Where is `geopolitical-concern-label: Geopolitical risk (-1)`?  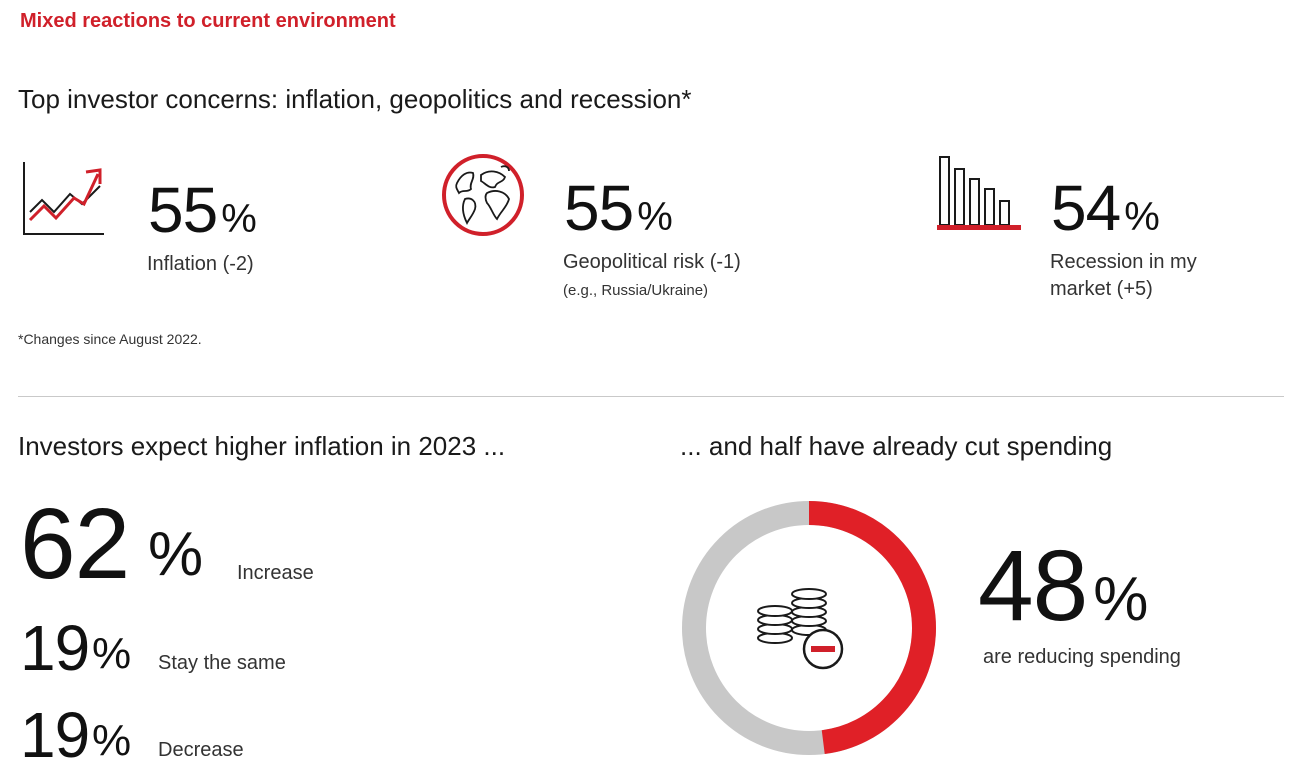
geopolitical-concern-label: Geopolitical risk (-1) is located at coordinates (652, 262).